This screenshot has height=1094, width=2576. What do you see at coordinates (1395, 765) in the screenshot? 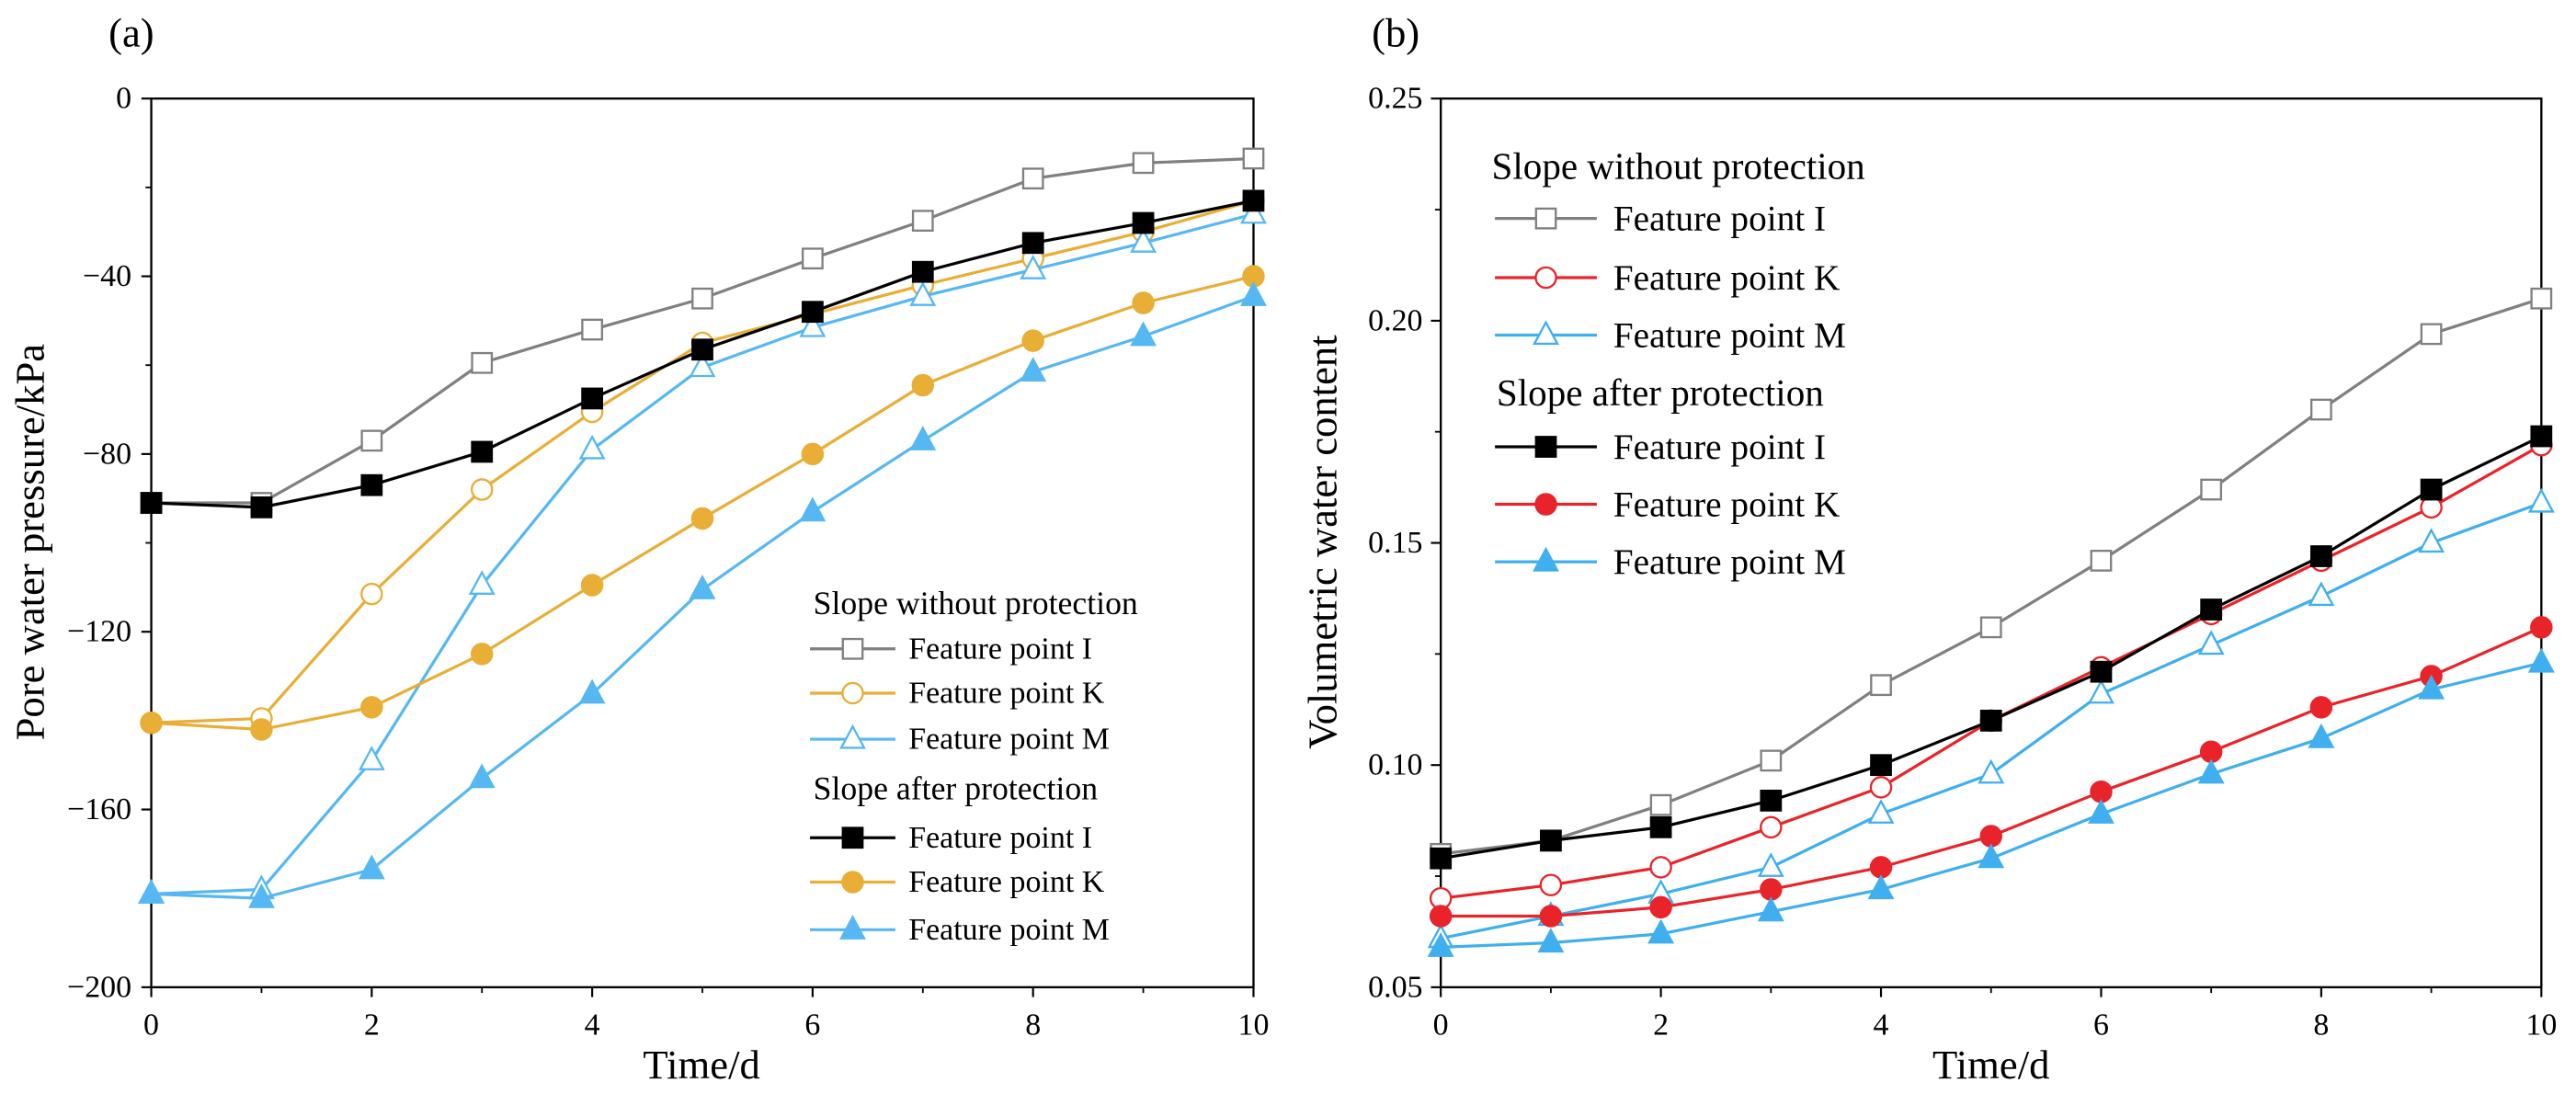
I see `y-tick-label: 0.10` at bounding box center [1395, 765].